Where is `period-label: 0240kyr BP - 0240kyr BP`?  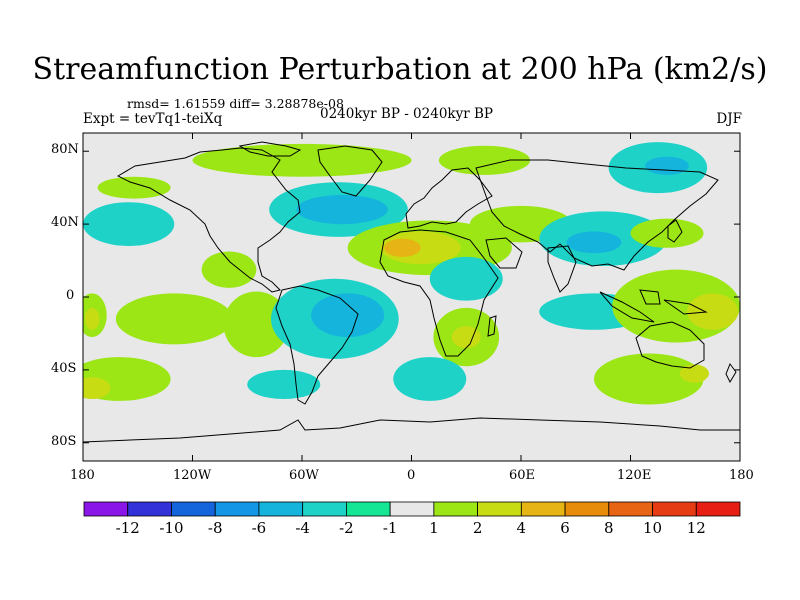 period-label: 0240kyr BP - 0240kyr BP is located at coordinates (406, 114).